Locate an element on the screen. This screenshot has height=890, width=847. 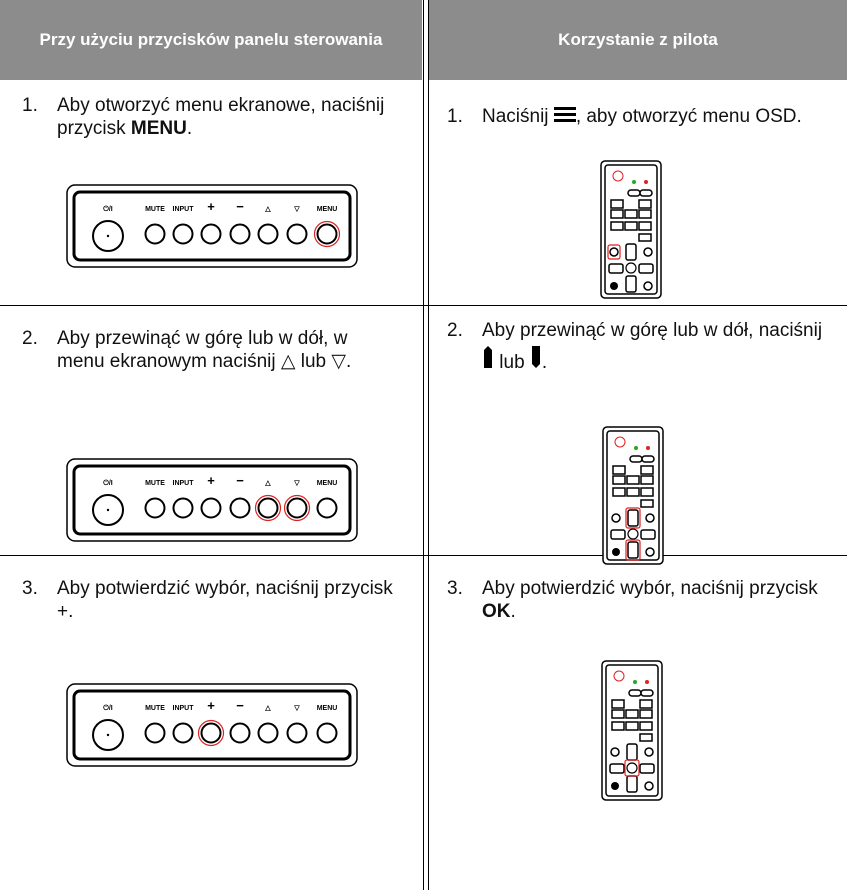
step-number: 3. is located at coordinates (455, 588).